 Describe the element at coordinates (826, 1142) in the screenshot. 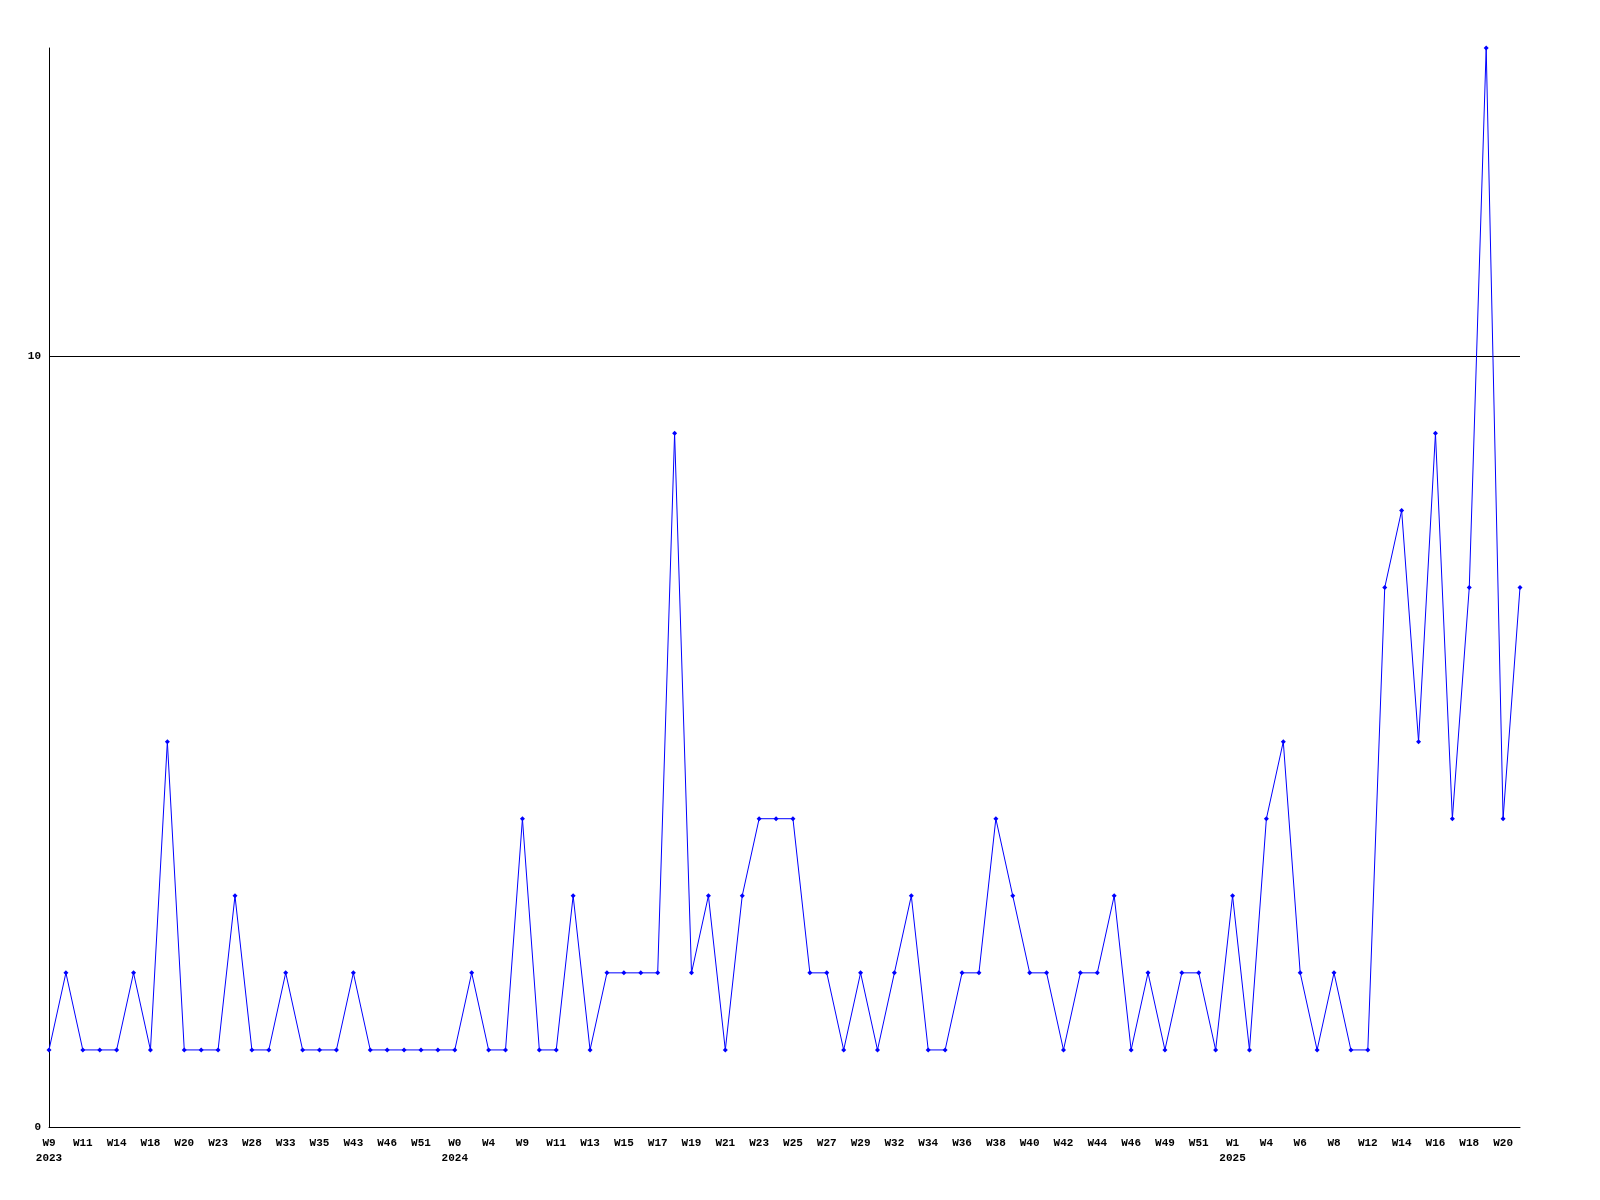

I see `x-tick-label: W27` at that location.